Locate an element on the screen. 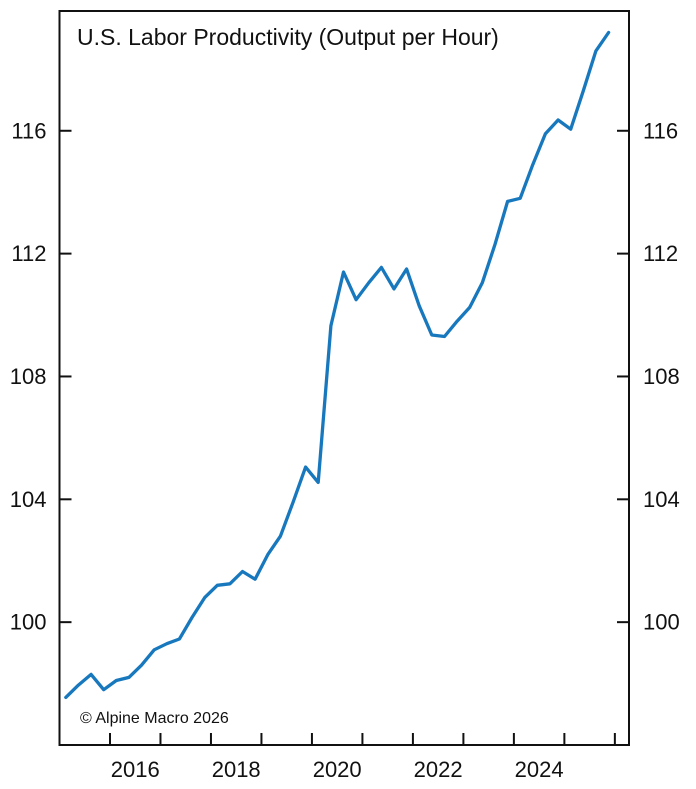 The height and width of the screenshot is (789, 696). x-tick-label: 2020 is located at coordinates (337, 769).